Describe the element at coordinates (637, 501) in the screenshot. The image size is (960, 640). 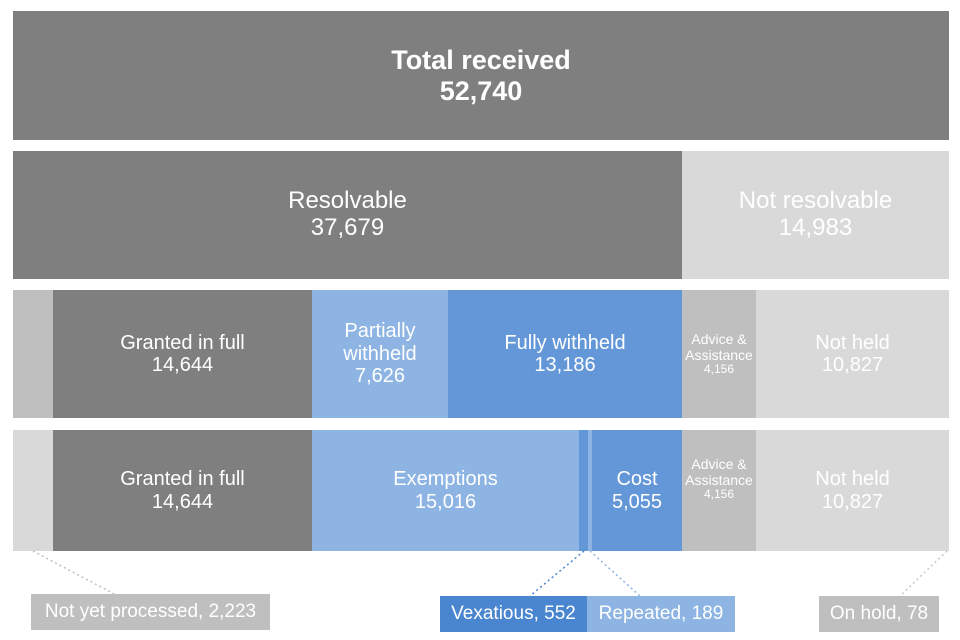
I see `cost-value: 5,055` at that location.